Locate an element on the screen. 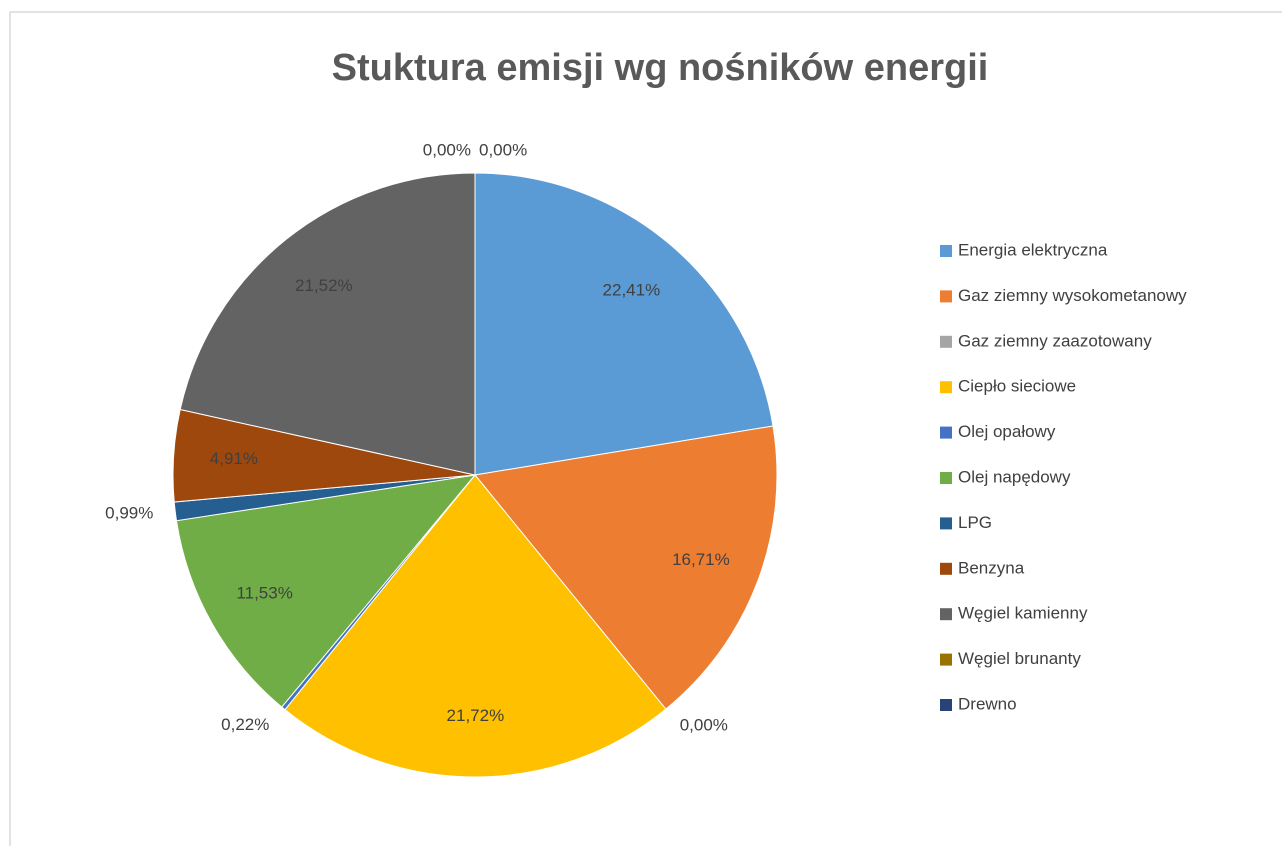 This screenshot has width=1282, height=846. data-label: 22,41% is located at coordinates (632, 289).